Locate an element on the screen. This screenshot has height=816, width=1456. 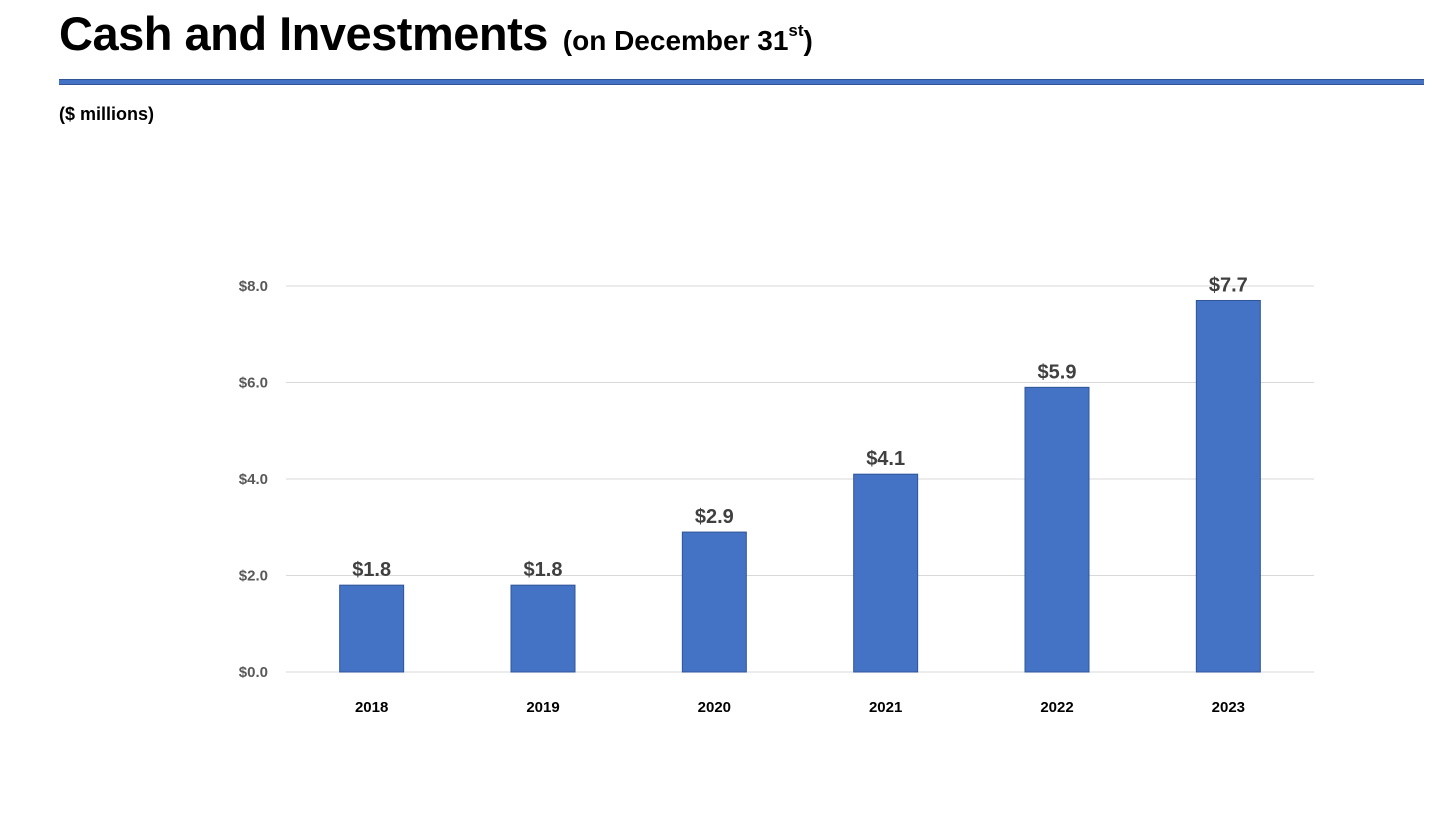
y-tick-label: $2.0 is located at coordinates (253, 576).